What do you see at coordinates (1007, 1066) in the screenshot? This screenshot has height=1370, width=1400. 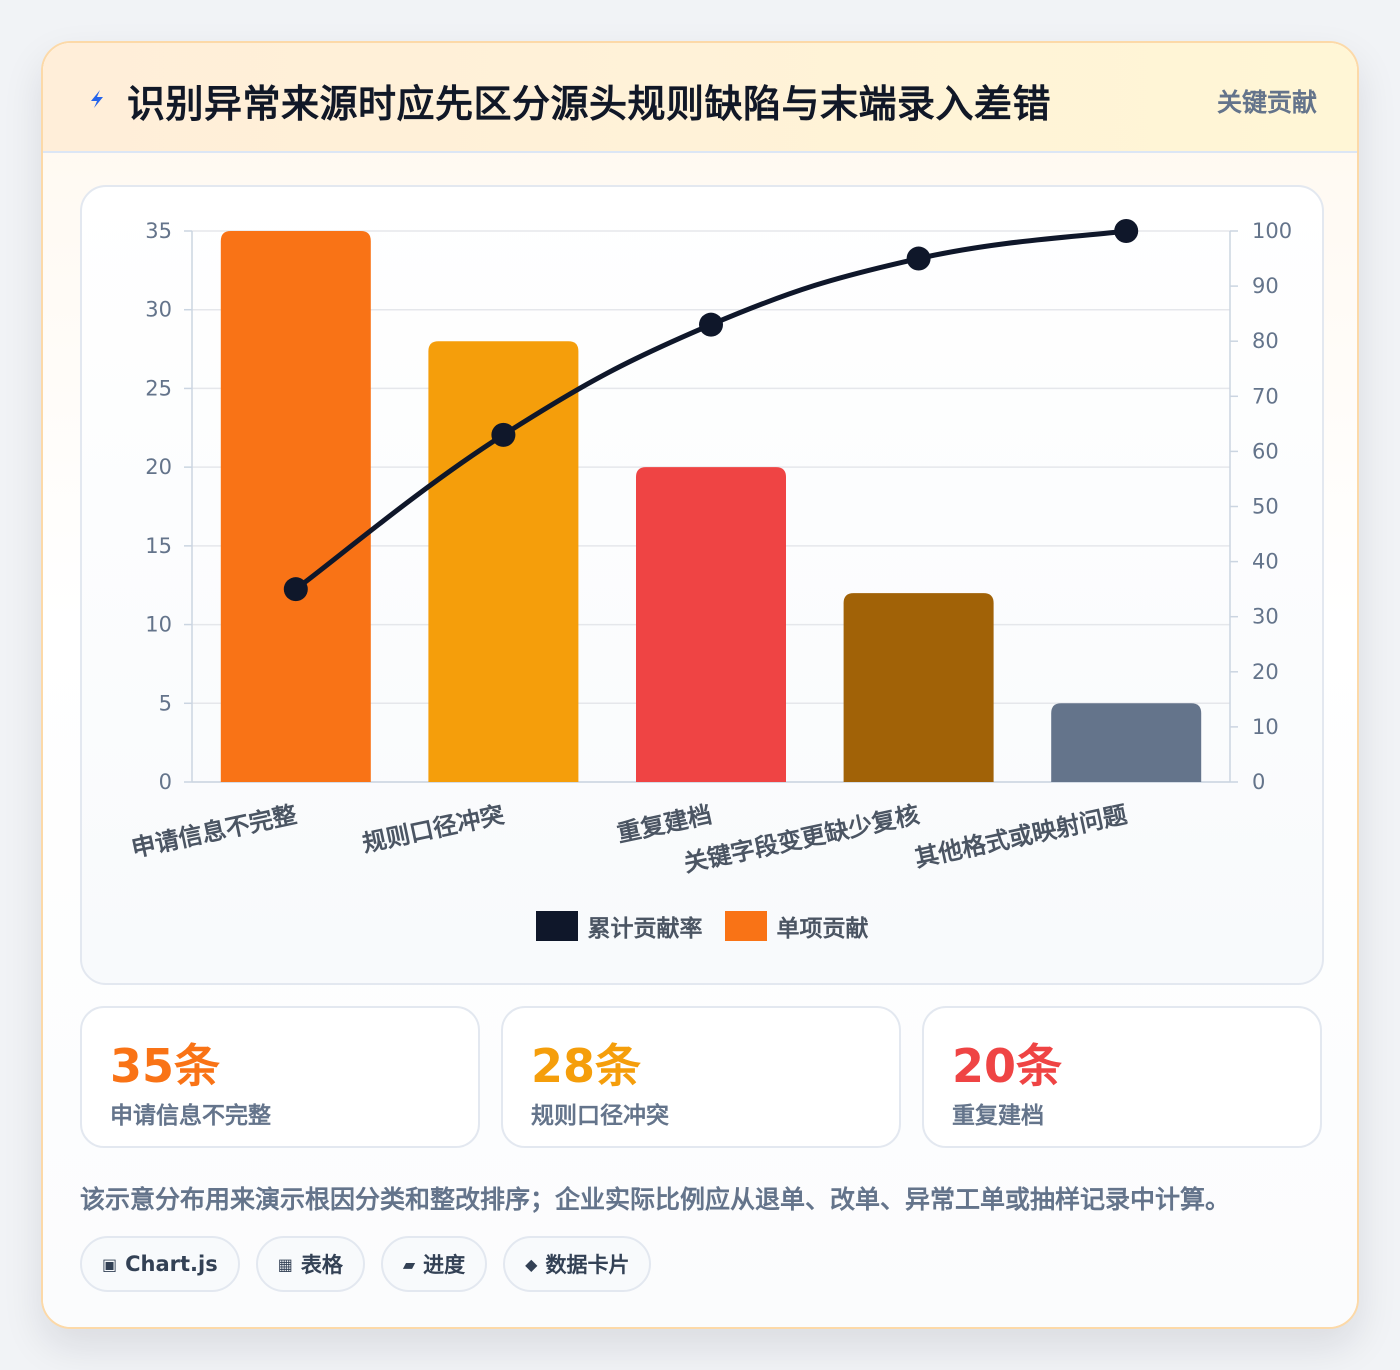 I see `stat-value: 20条` at bounding box center [1007, 1066].